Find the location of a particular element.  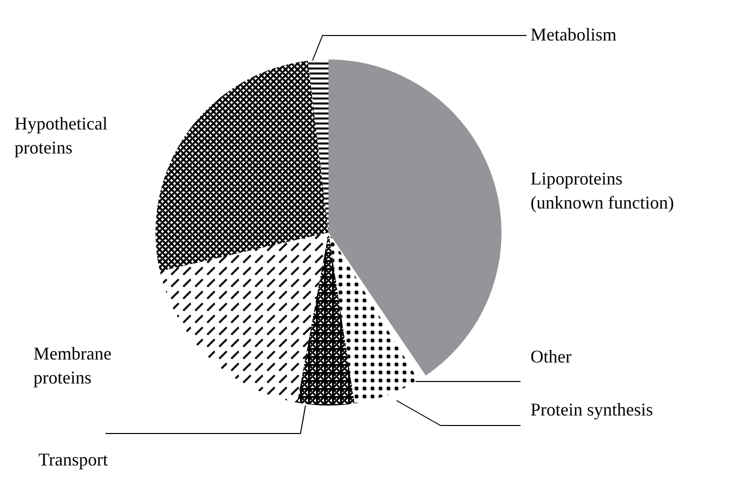

slice-label: Lipoproteins (unknown function) is located at coordinates (602, 190).